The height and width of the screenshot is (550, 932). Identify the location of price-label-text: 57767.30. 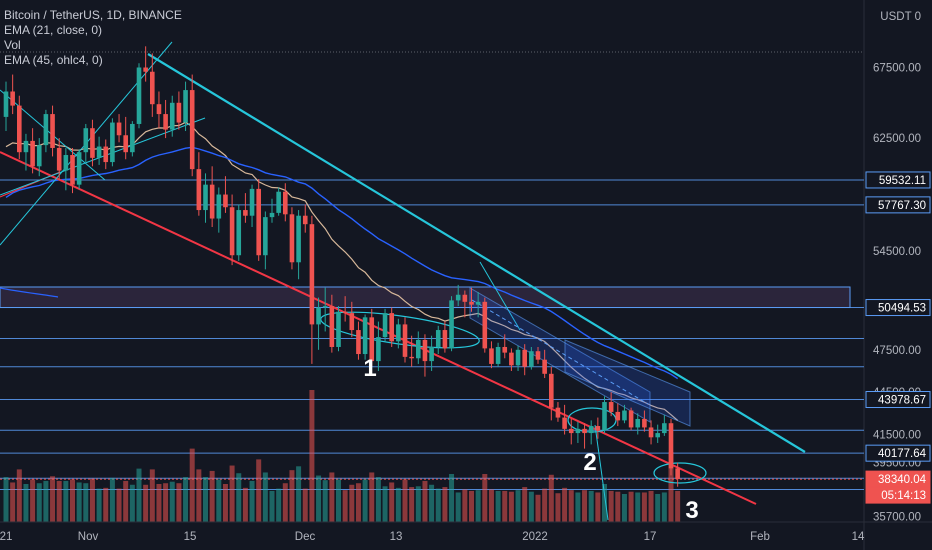
(902, 206).